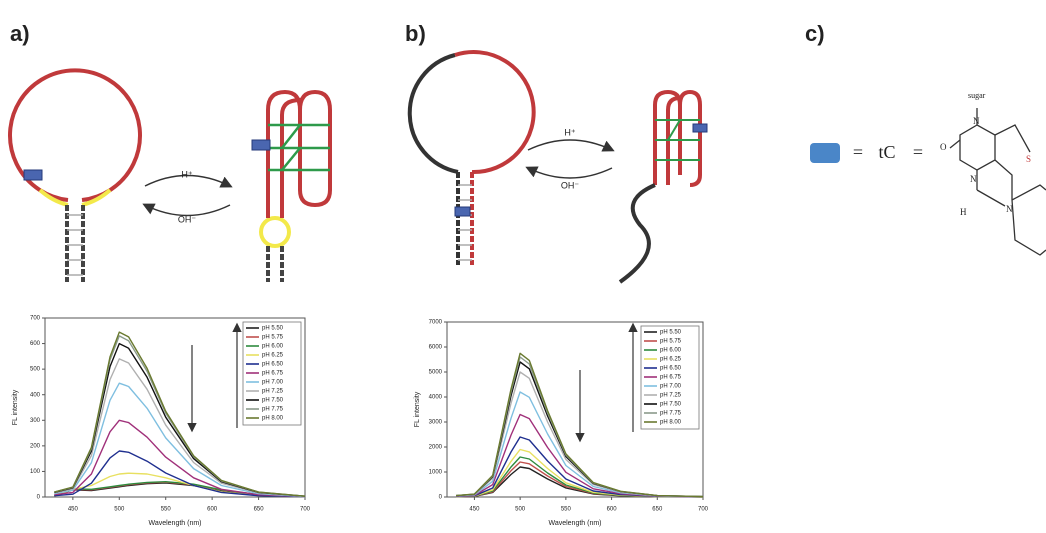  I want to click on y-tick-label: 5000, so click(436, 373).